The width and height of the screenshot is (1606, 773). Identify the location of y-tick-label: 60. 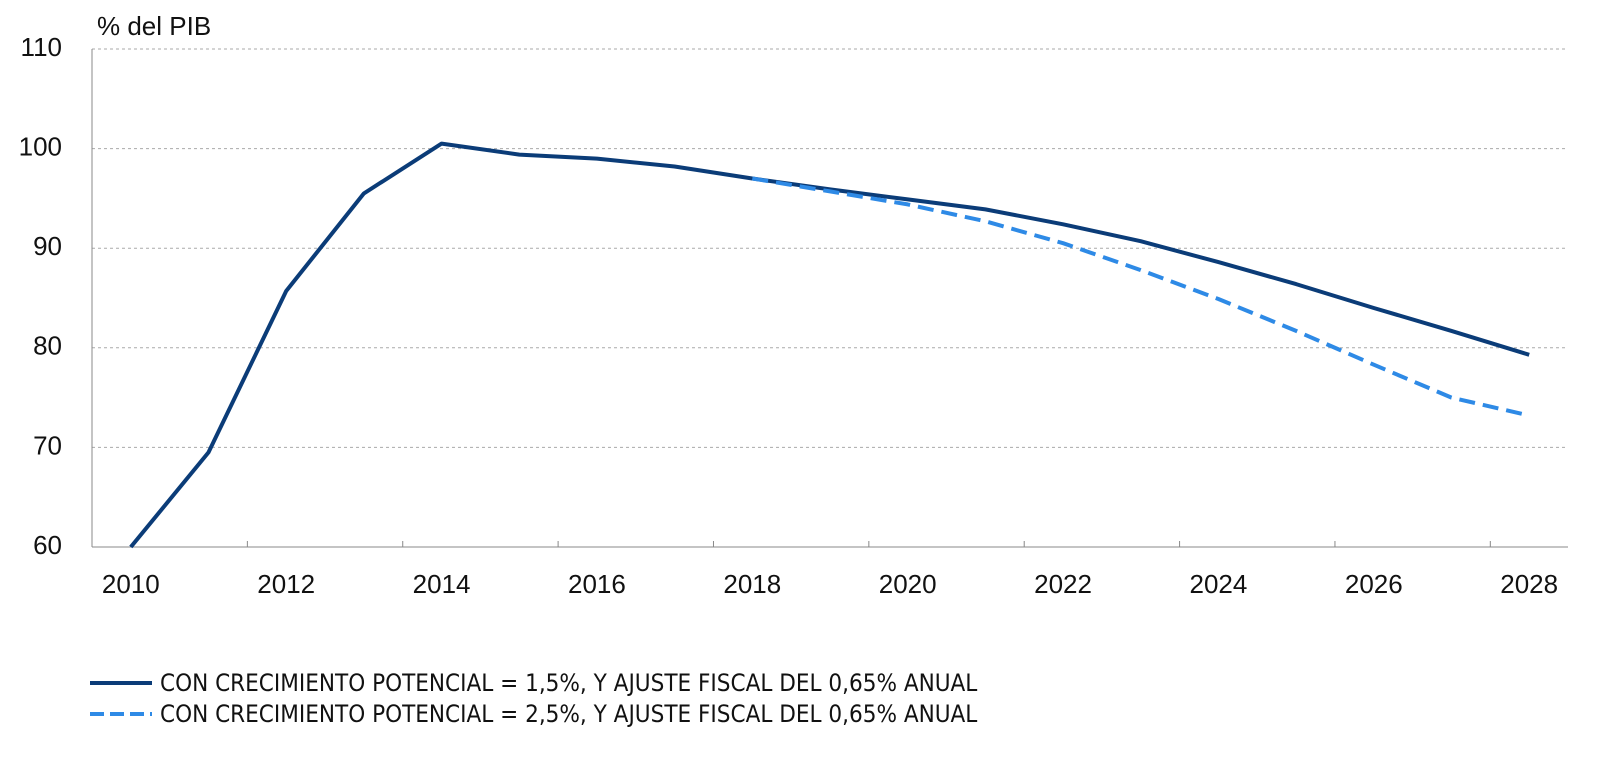
(47, 545).